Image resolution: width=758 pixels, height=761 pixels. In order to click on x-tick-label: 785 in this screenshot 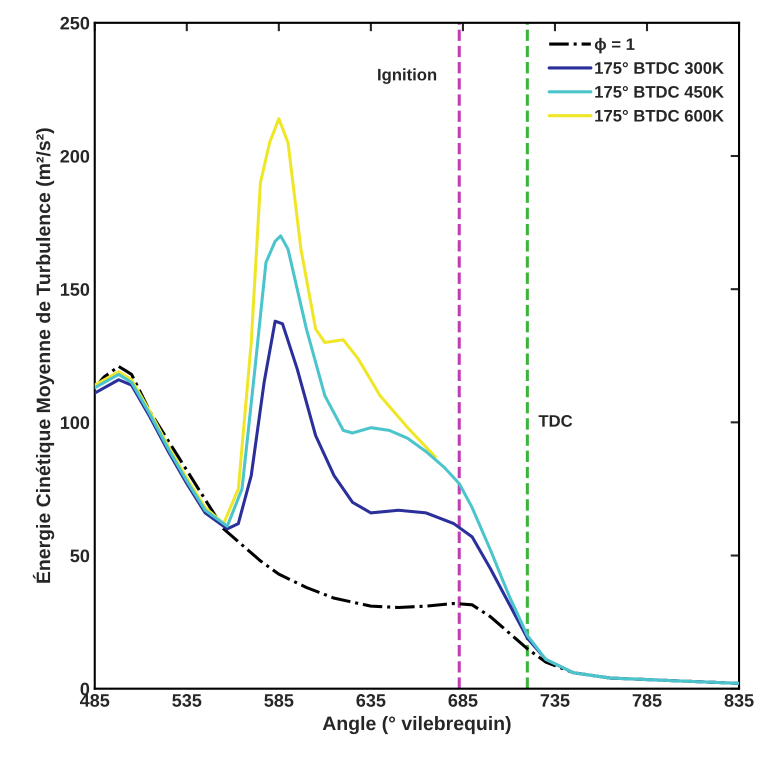, I will do `click(647, 700)`.